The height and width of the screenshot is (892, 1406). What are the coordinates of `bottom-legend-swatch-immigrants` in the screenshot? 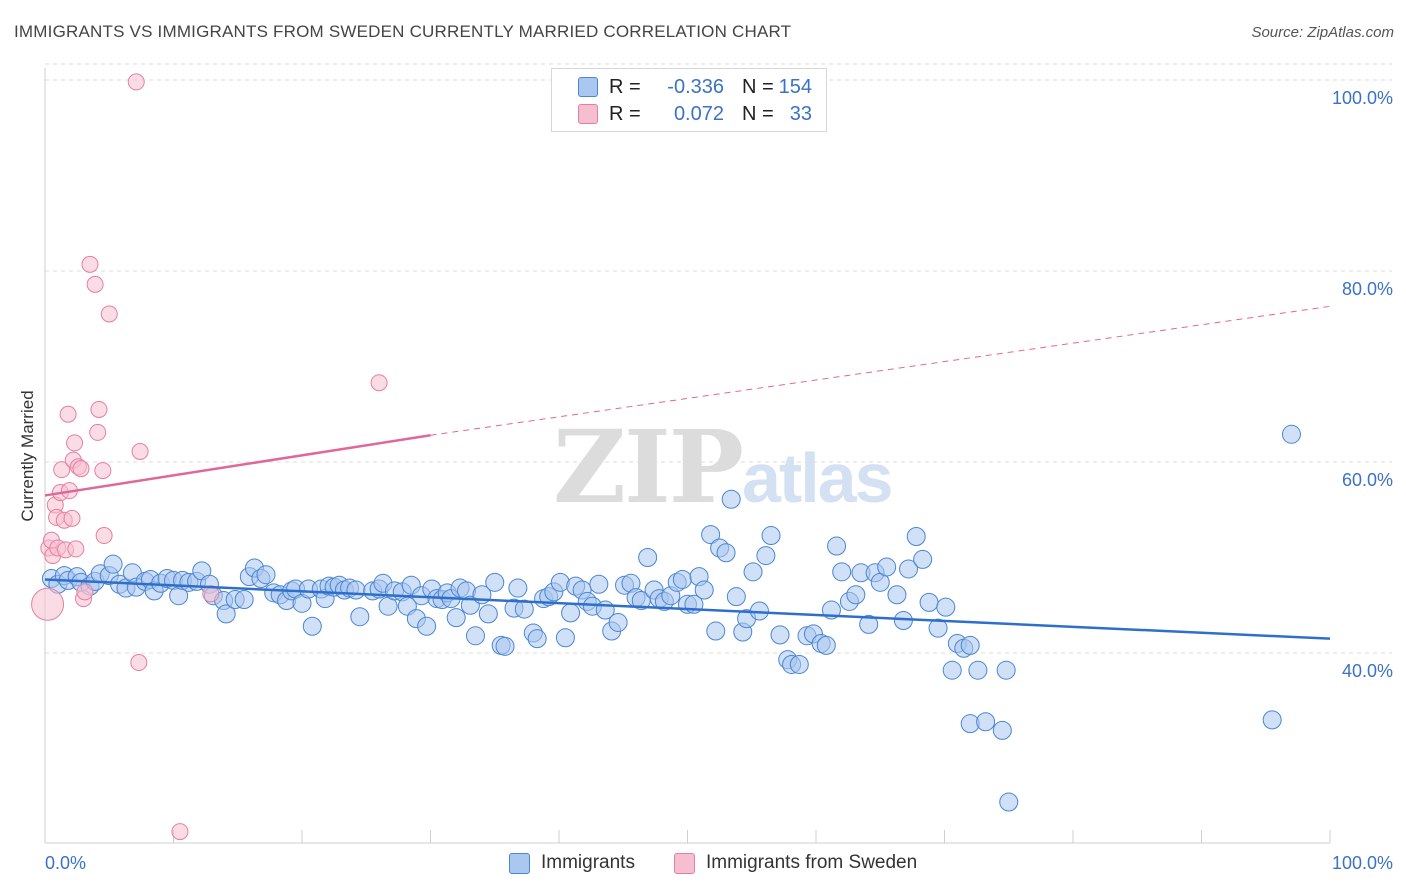 It's located at (519, 863).